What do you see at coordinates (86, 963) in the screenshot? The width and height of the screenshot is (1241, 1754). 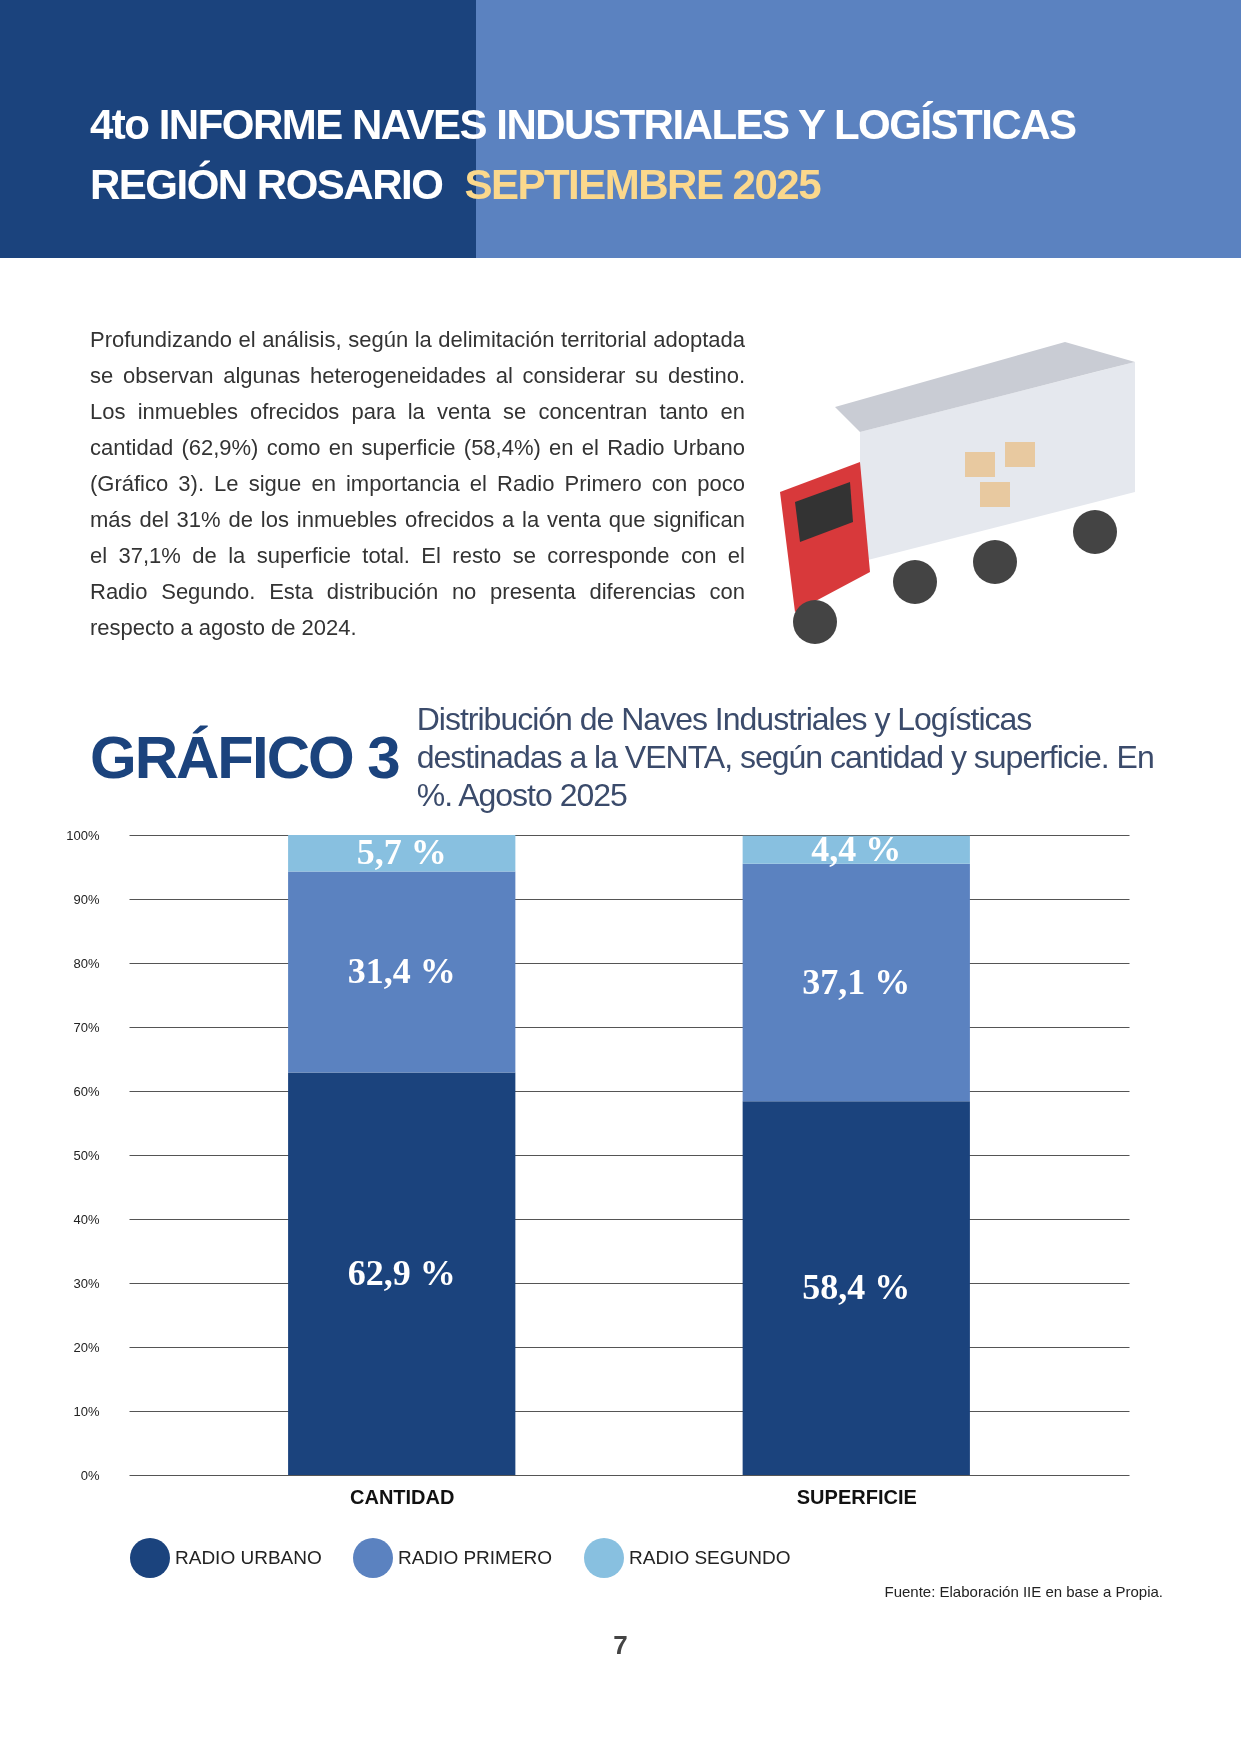 I see `y-tick-label: 80%` at bounding box center [86, 963].